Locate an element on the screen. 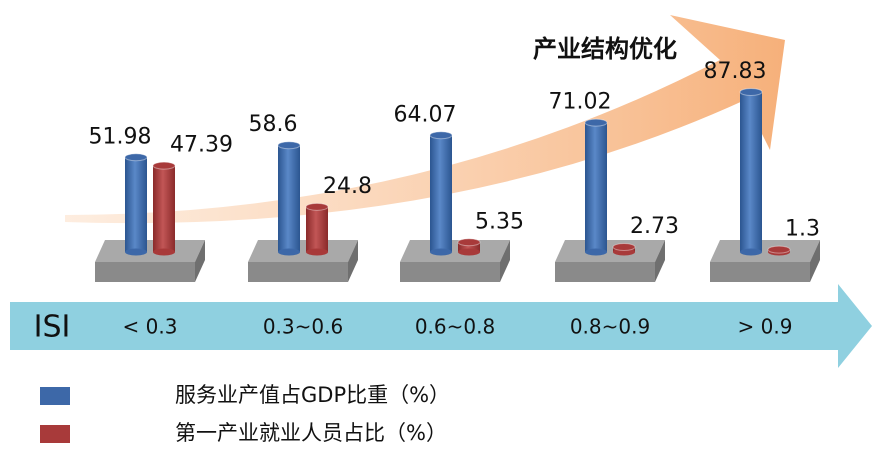 The image size is (874, 449). value-label: 2.73 is located at coordinates (654, 226).